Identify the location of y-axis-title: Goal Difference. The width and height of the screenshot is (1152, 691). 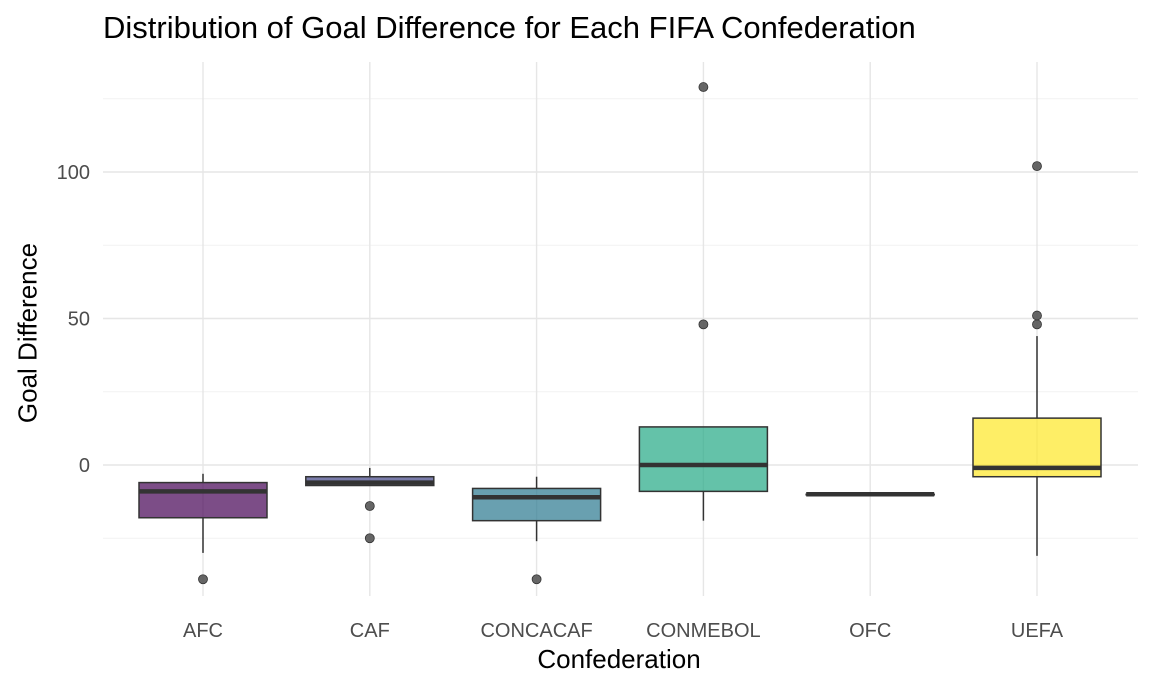
(27, 333).